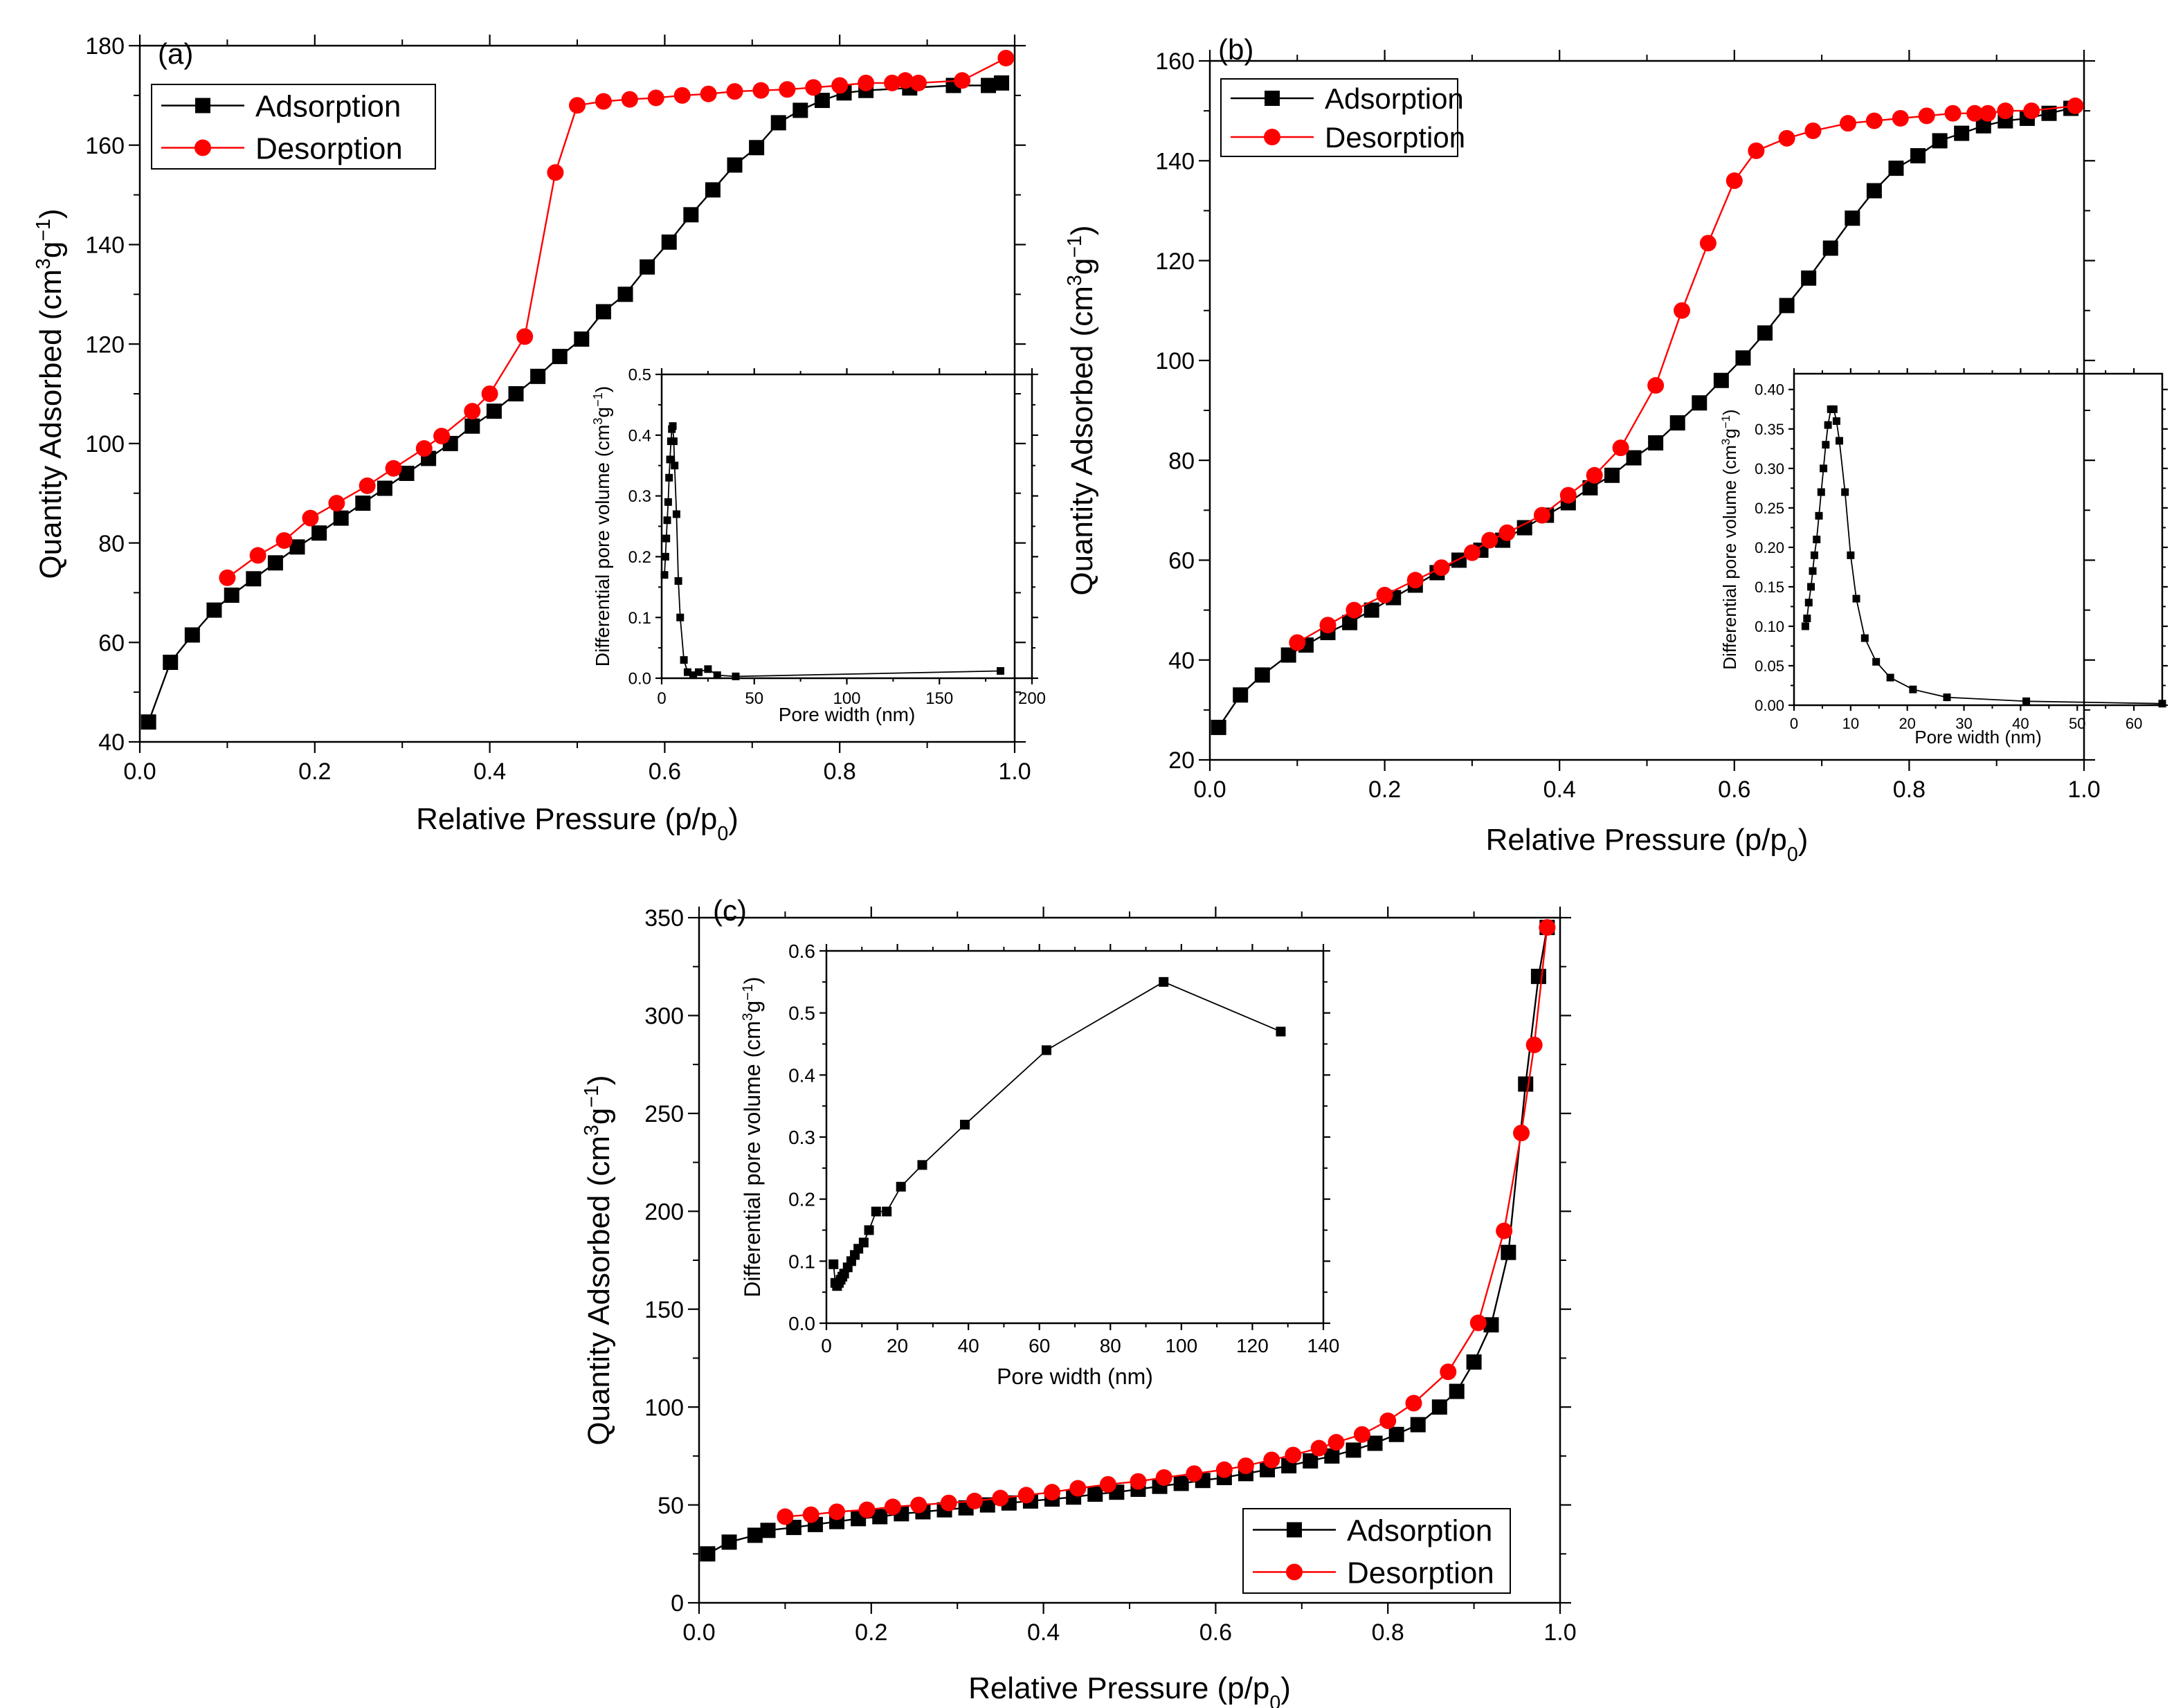  I want to click on y-tick-label: 0.40, so click(1770, 390).